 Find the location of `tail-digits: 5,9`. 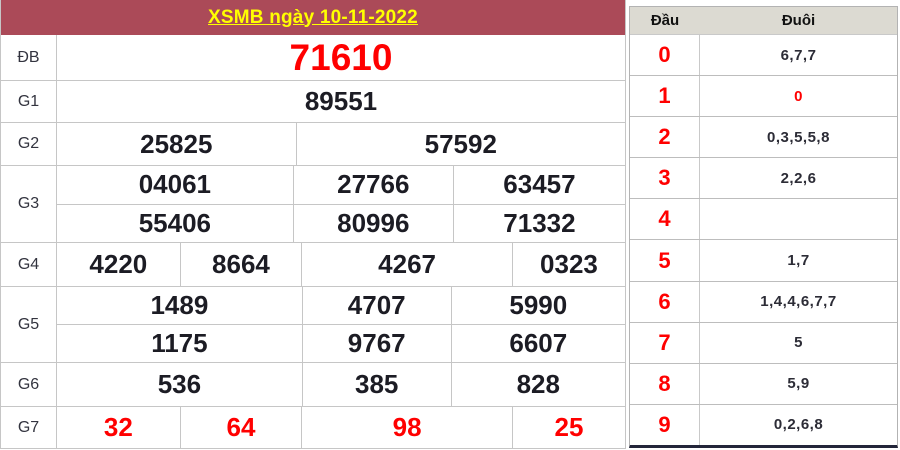

tail-digits: 5,9 is located at coordinates (798, 384).